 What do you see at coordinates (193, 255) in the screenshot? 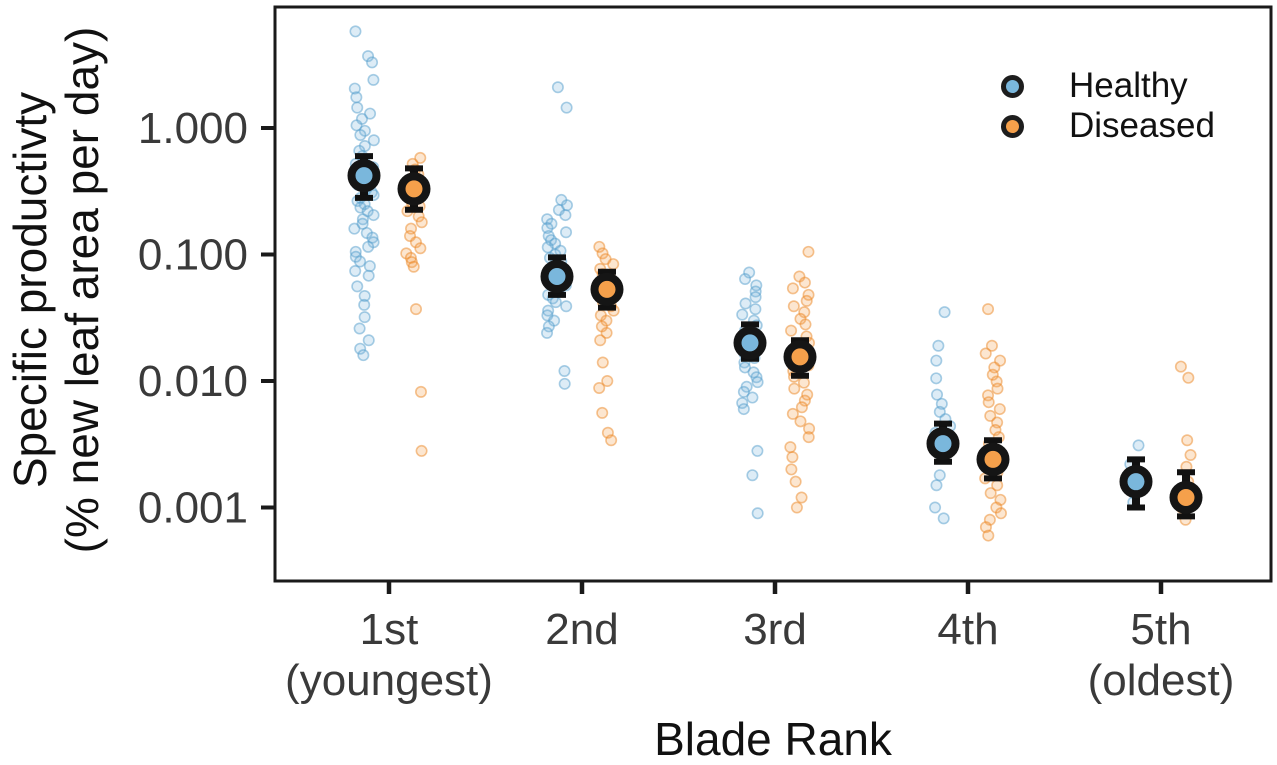
I see `y-tick-label: 0.100` at bounding box center [193, 255].